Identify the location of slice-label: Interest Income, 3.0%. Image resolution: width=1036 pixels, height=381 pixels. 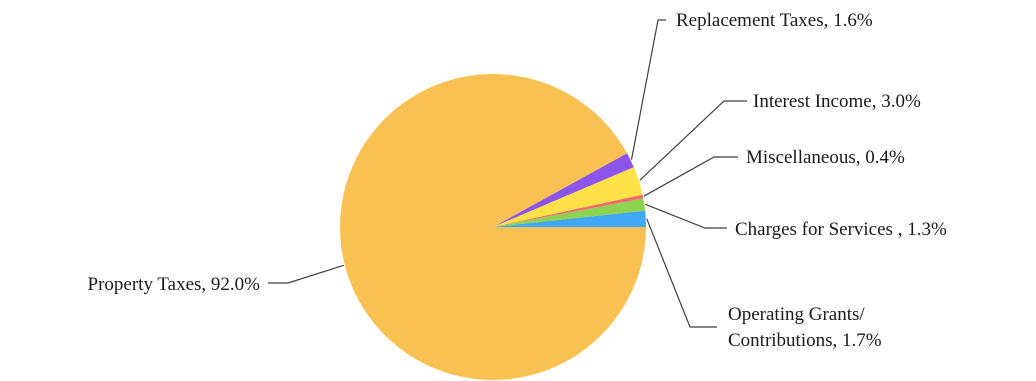
(837, 101).